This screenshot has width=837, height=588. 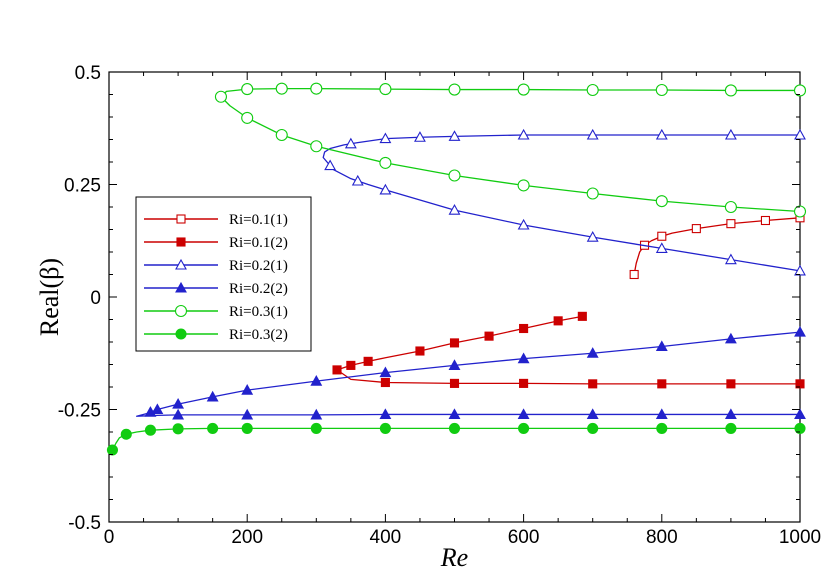 What do you see at coordinates (84, 523) in the screenshot?
I see `y-tick-label: -0.5` at bounding box center [84, 523].